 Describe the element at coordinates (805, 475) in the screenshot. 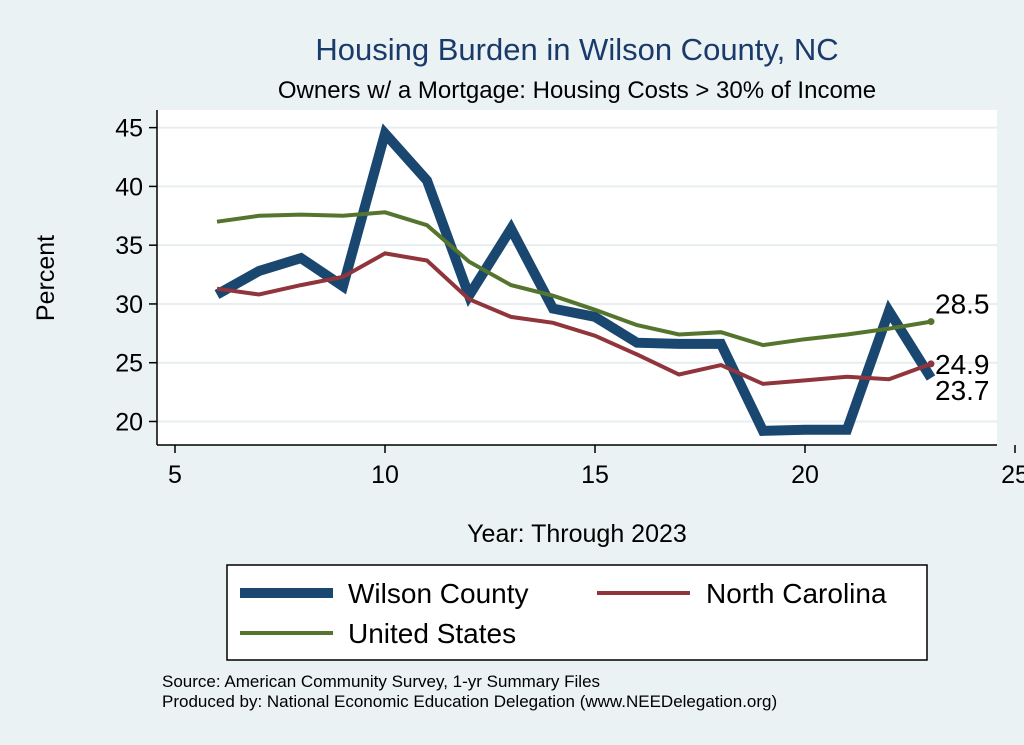

I see `x-tick-label-20: 20` at that location.